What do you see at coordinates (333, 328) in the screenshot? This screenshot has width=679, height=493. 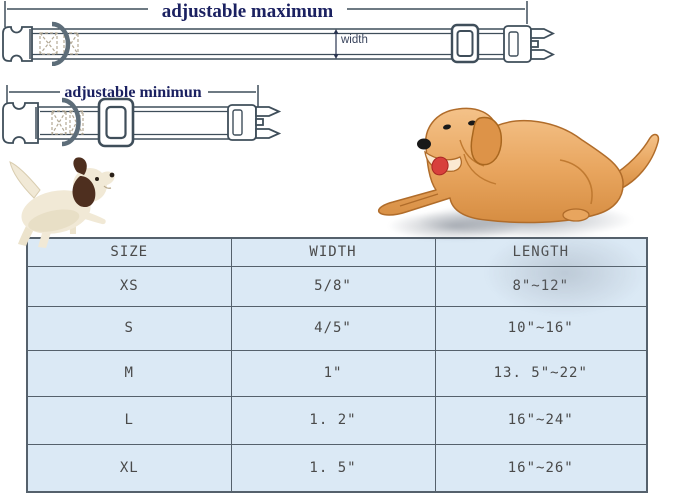 I see `cell-width: 4/5"` at bounding box center [333, 328].